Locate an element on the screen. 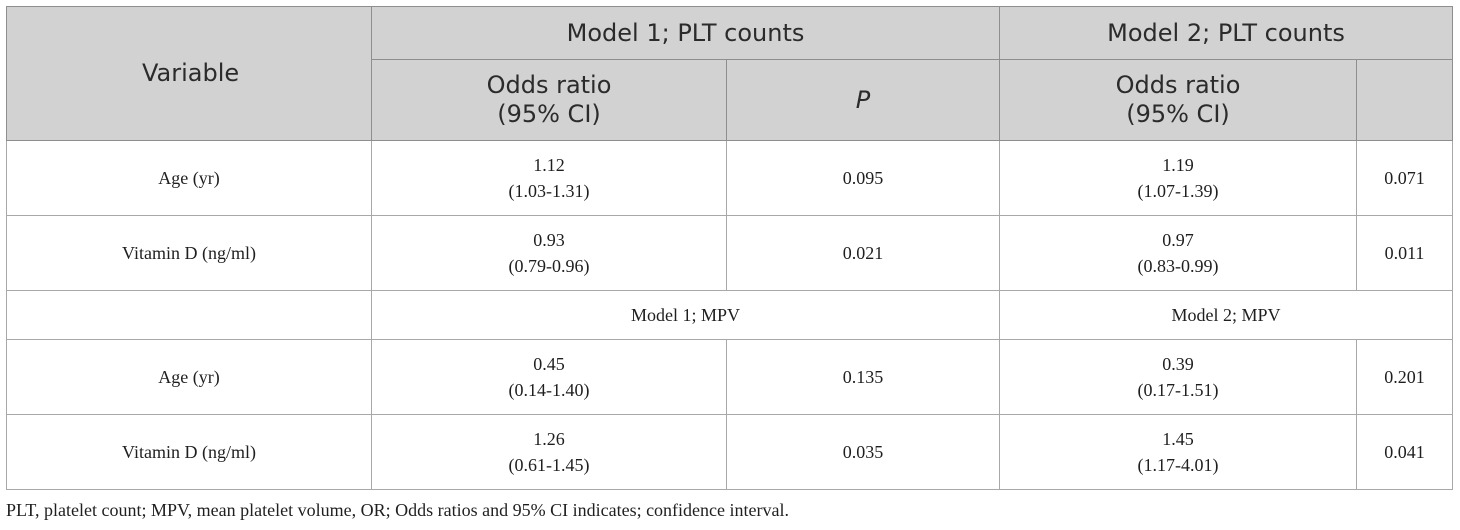 This screenshot has width=1460, height=530. or-value: 1.12 is located at coordinates (549, 165).